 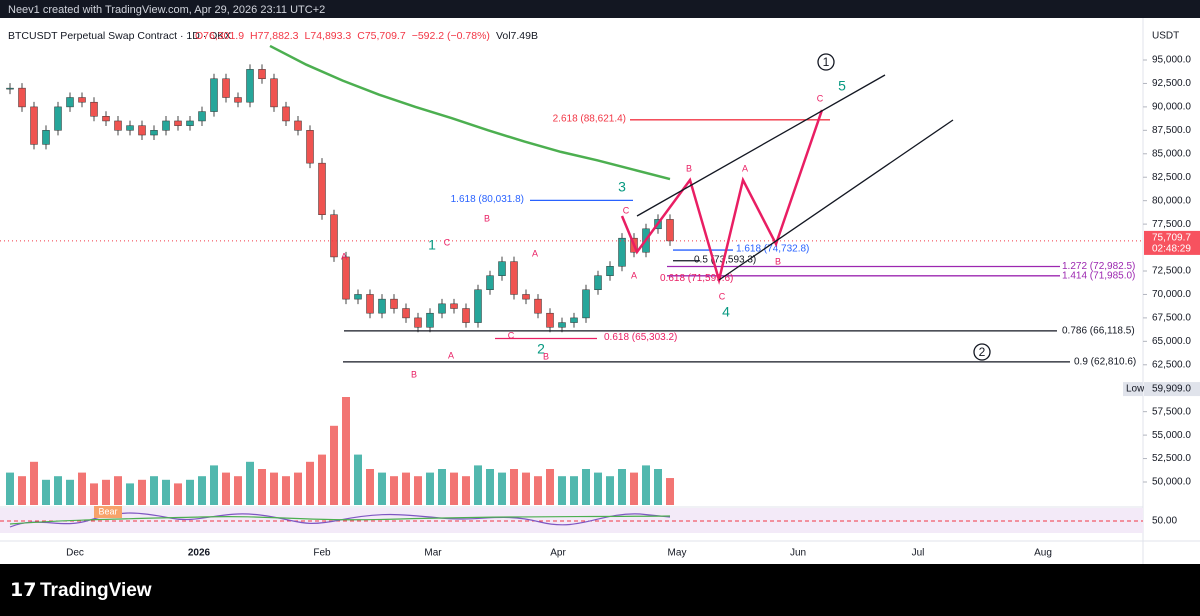 What do you see at coordinates (826, 62) in the screenshot?
I see `circled-label: 1` at bounding box center [826, 62].